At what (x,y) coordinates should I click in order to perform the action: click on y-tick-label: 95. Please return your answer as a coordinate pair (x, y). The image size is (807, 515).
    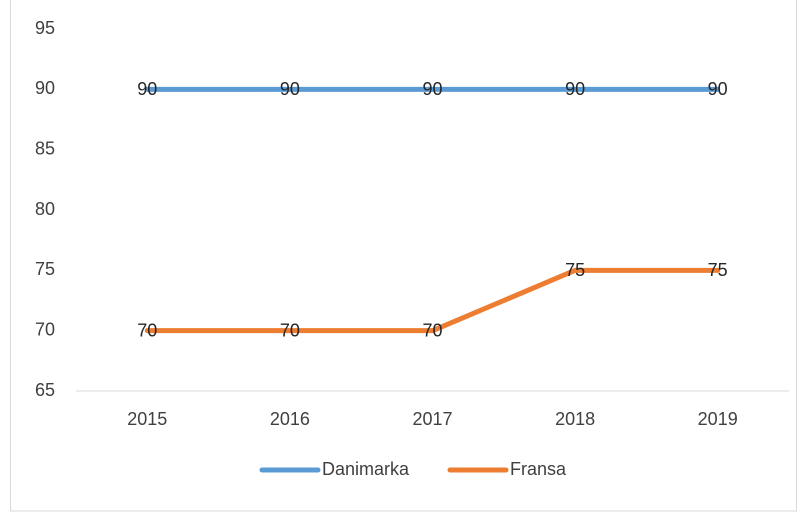
    Looking at the image, I should click on (45, 28).